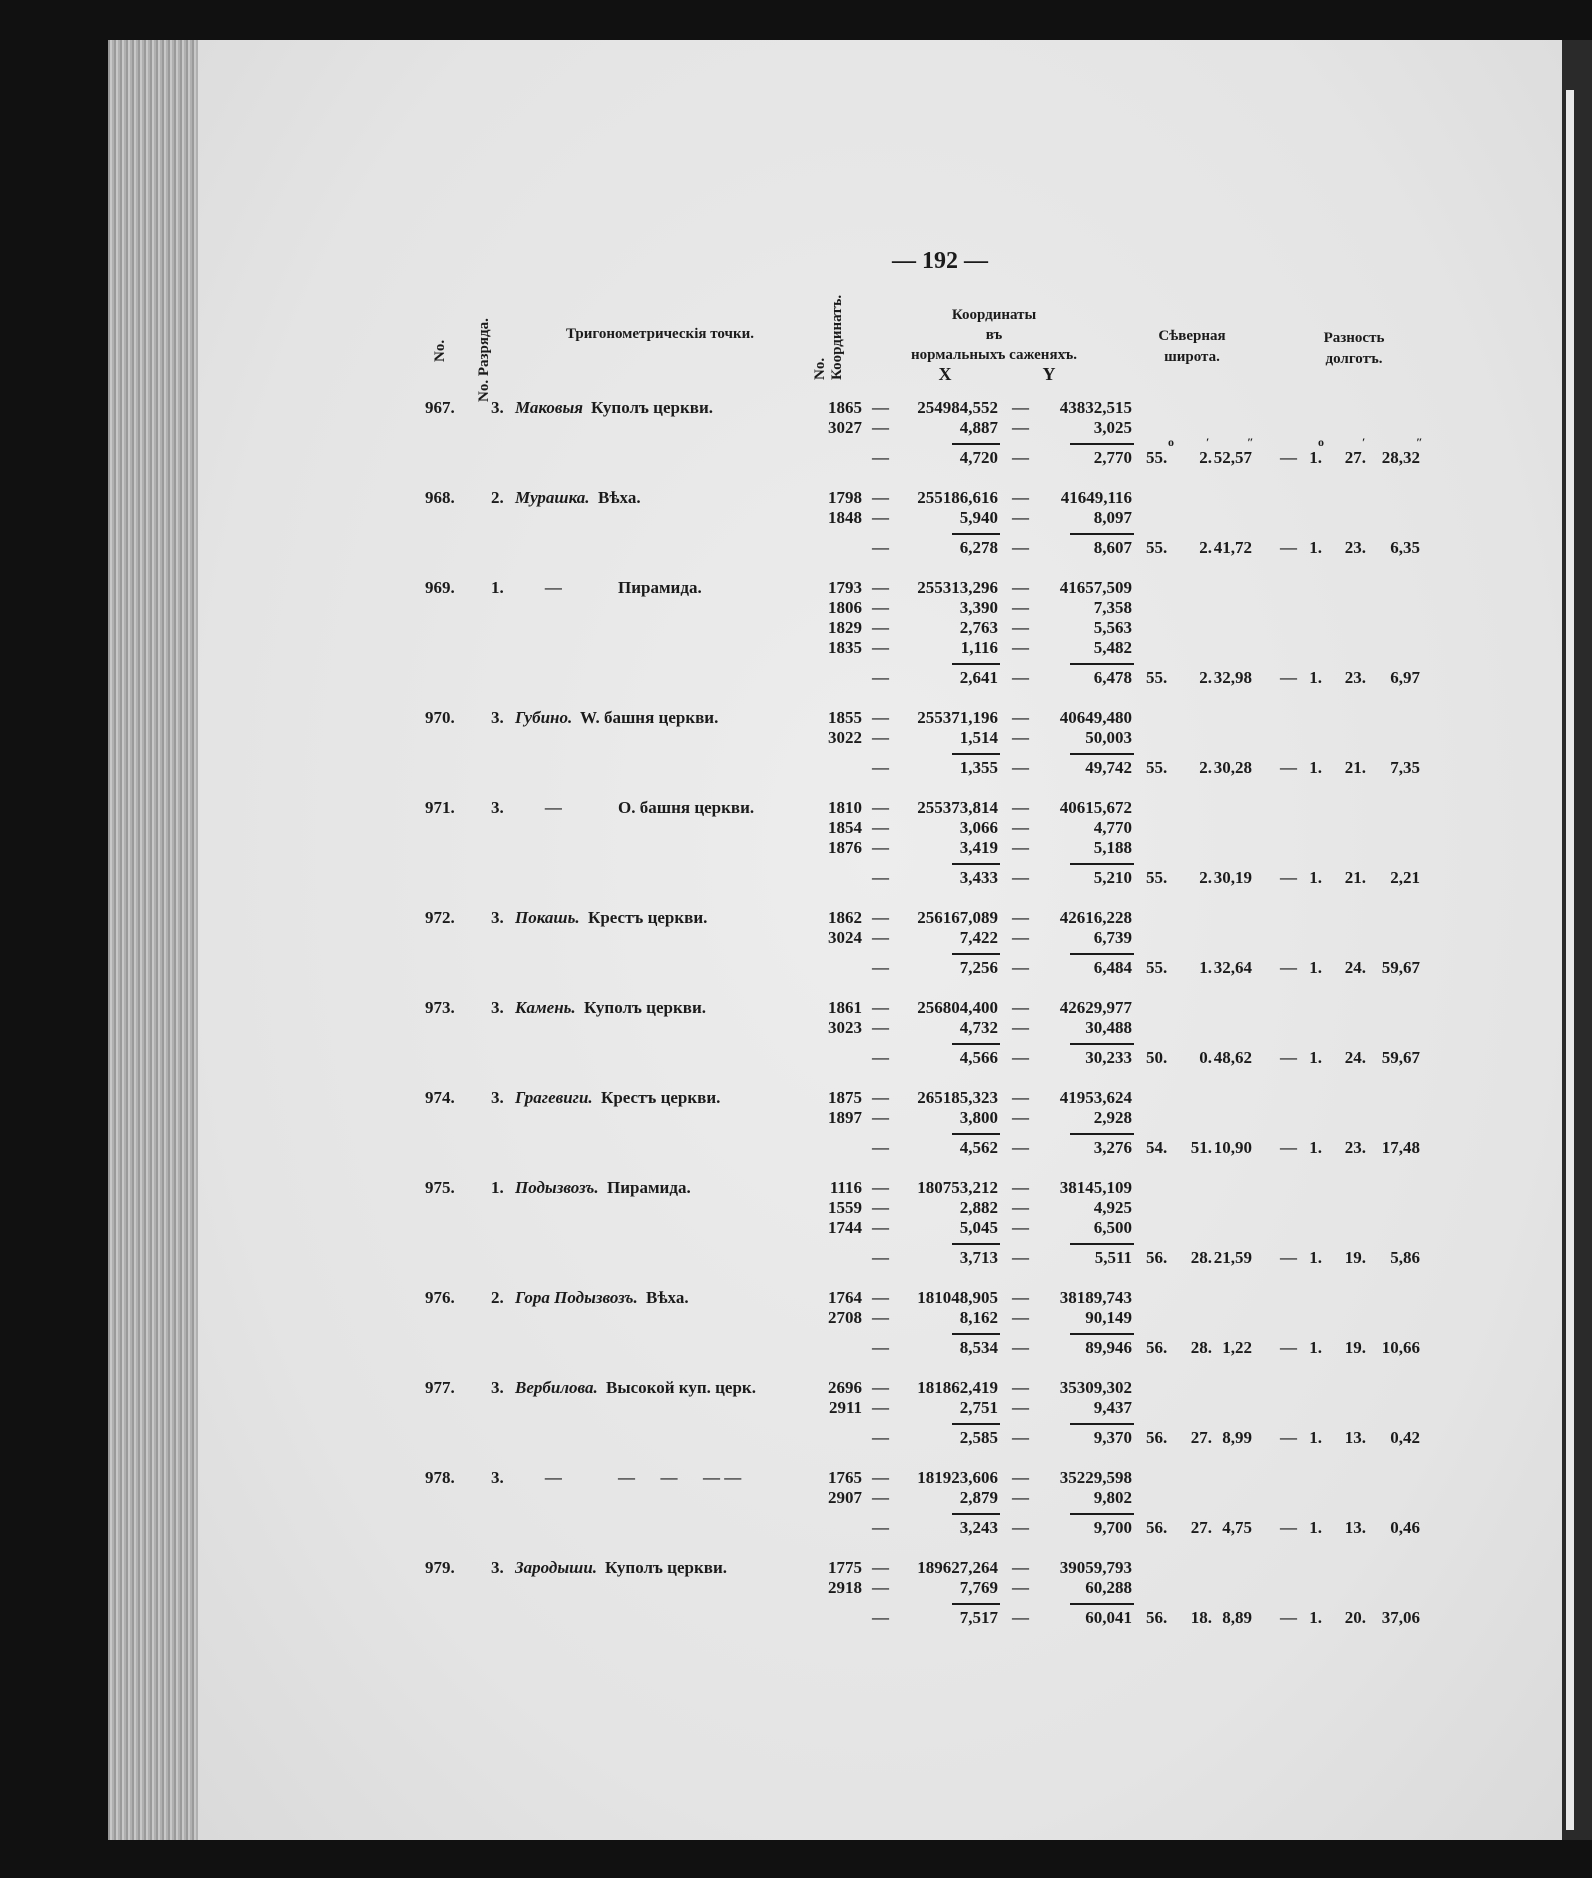 This screenshot has height=1878, width=1592. I want to click on longitude-minutes: 27., so click(1355, 457).